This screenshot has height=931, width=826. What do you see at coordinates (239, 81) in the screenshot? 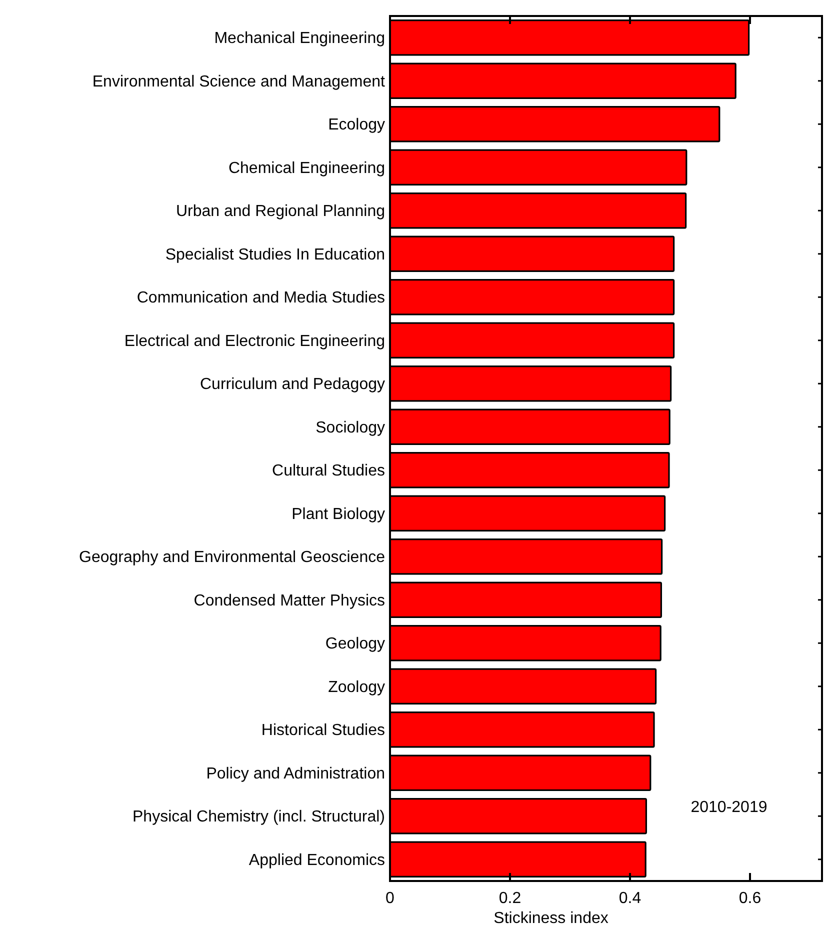
I see `y-tick-label: Environmental Science and Management` at bounding box center [239, 81].